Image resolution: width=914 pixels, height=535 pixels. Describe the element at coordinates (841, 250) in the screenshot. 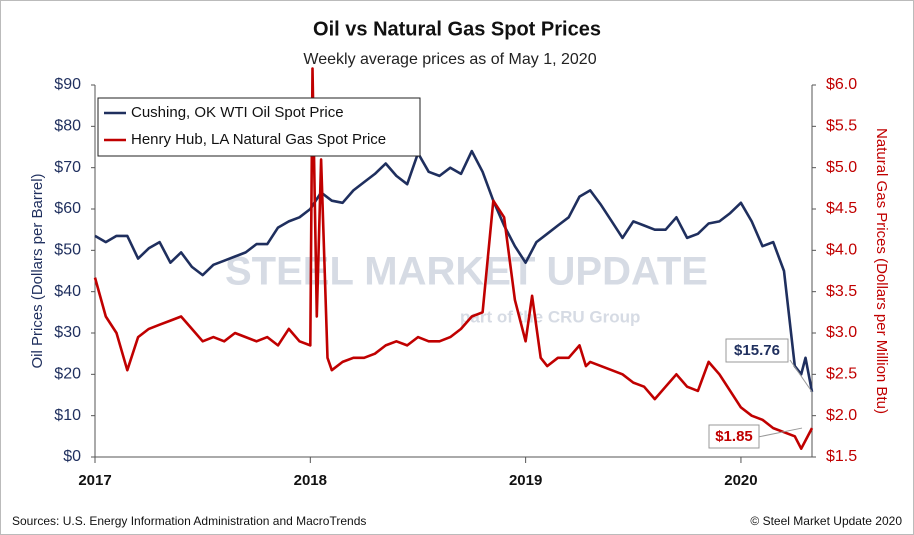

I see `y2-tick-label: $4.0` at that location.